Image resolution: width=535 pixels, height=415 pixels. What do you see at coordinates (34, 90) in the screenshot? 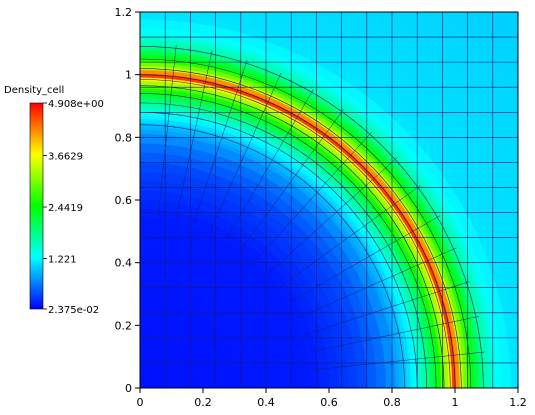
I see `colorbar-title: Density_cell` at bounding box center [34, 90].